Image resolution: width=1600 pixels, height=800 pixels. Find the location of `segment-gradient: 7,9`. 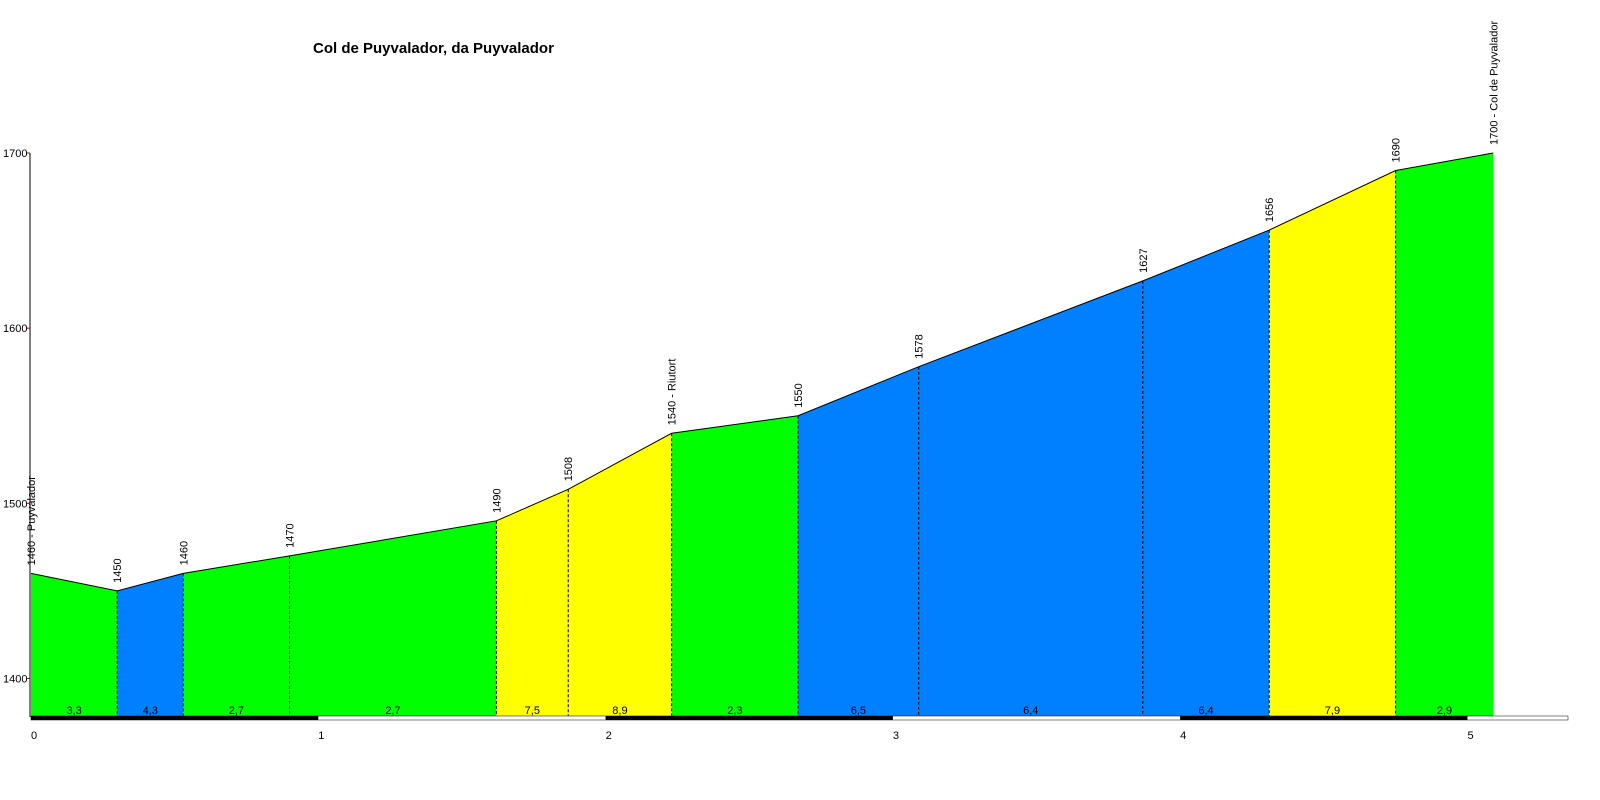

segment-gradient: 7,9 is located at coordinates (1332, 711).